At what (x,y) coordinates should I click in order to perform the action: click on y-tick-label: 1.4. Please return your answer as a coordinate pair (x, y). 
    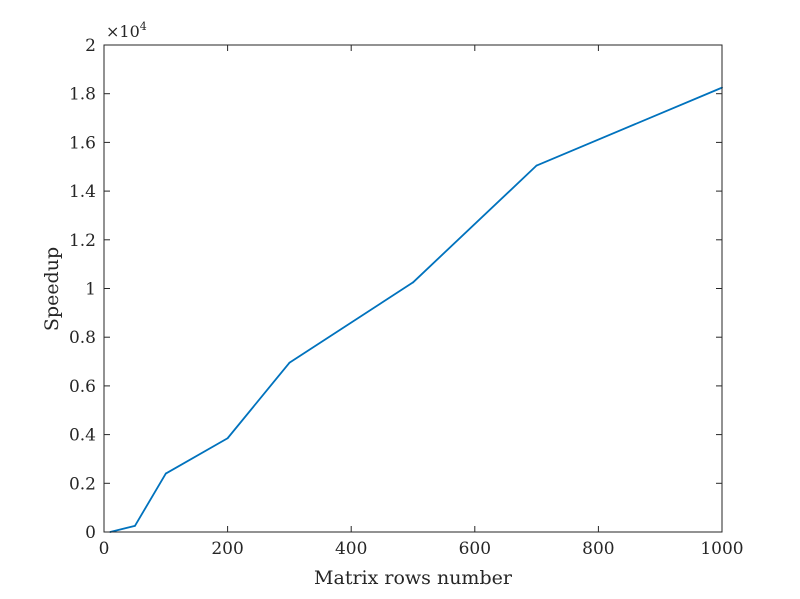
    Looking at the image, I should click on (82, 192).